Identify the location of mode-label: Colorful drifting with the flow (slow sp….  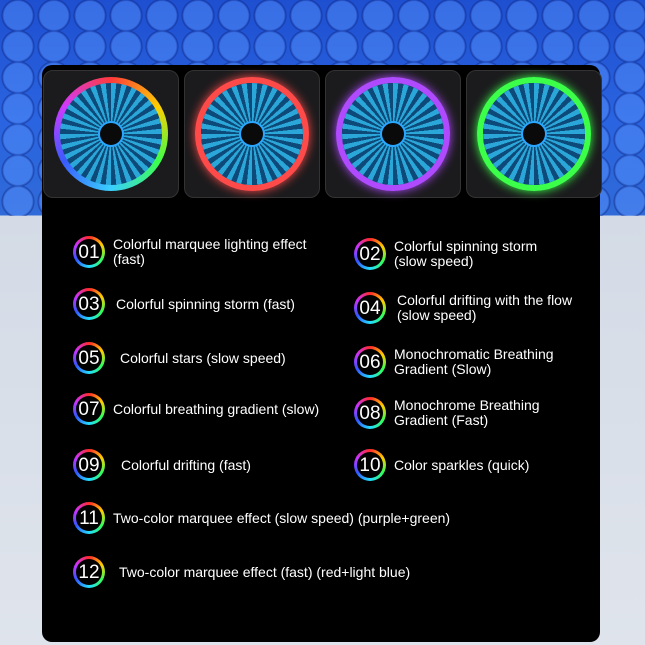
(485, 307).